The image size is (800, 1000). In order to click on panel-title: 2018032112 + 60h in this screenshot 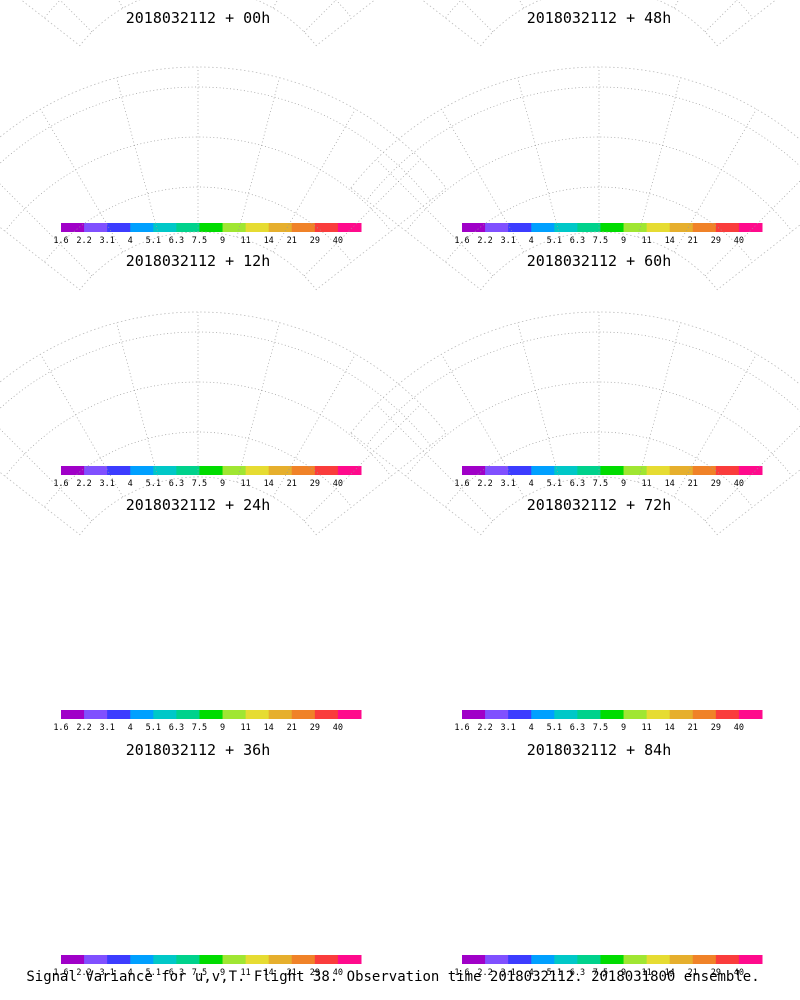, I will do `click(599, 261)`.